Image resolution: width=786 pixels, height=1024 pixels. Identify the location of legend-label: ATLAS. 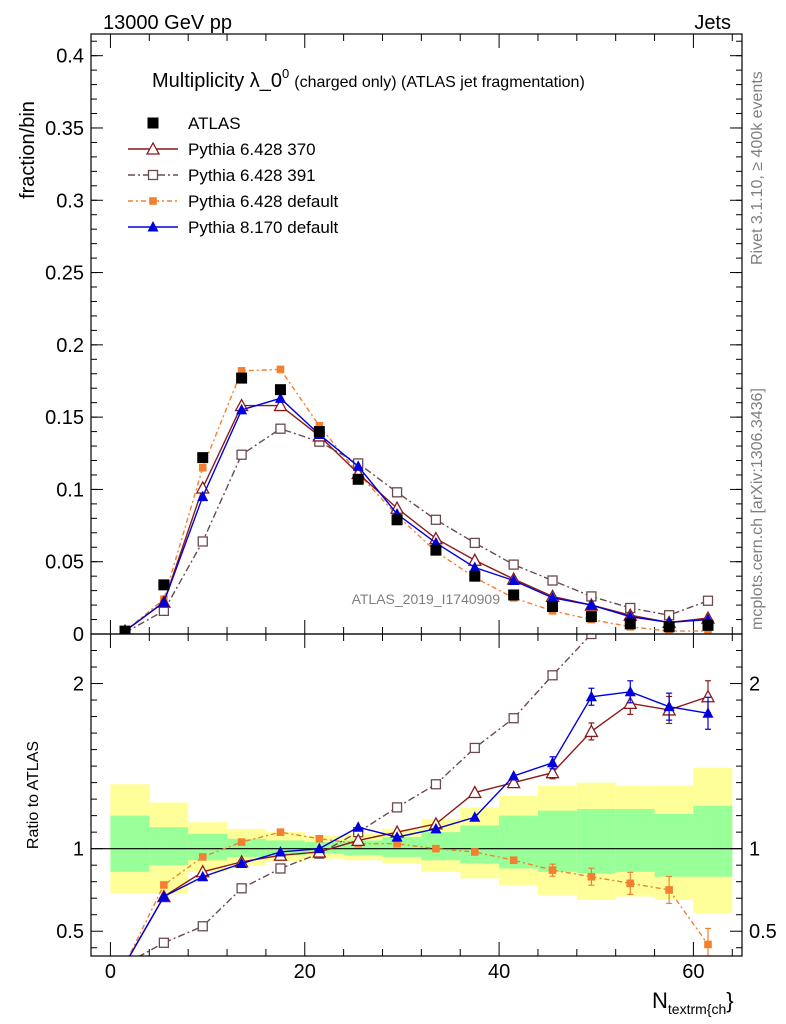
(214, 123).